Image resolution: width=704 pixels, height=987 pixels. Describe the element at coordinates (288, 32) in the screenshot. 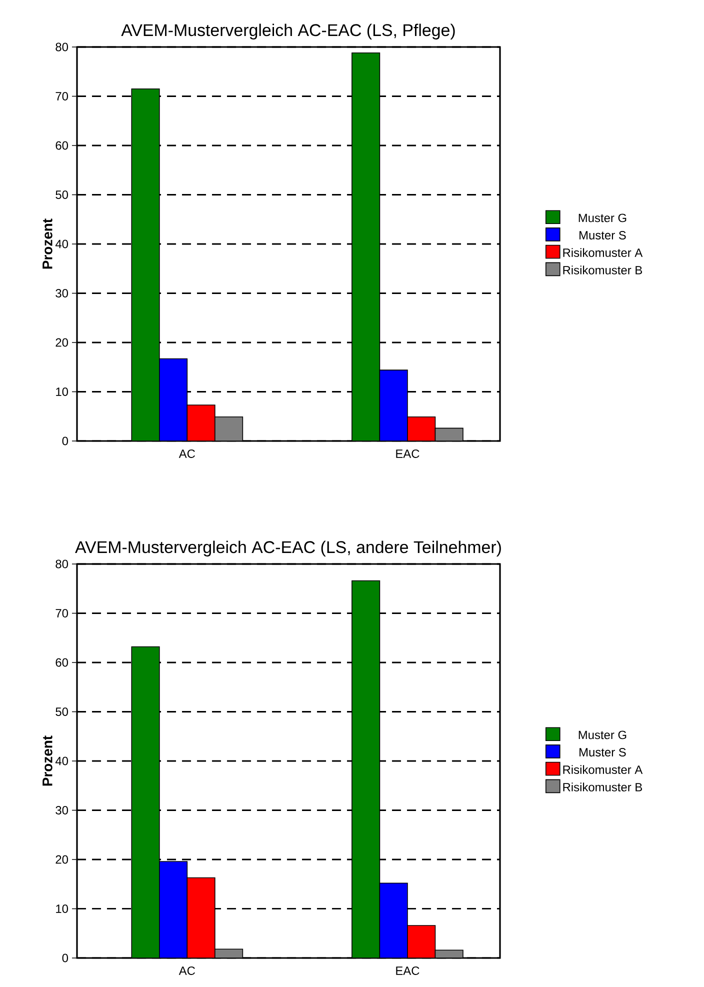

I see `chart-title: AVEM-Mustervergleich AC-EAC (LS, Pflege)` at that location.